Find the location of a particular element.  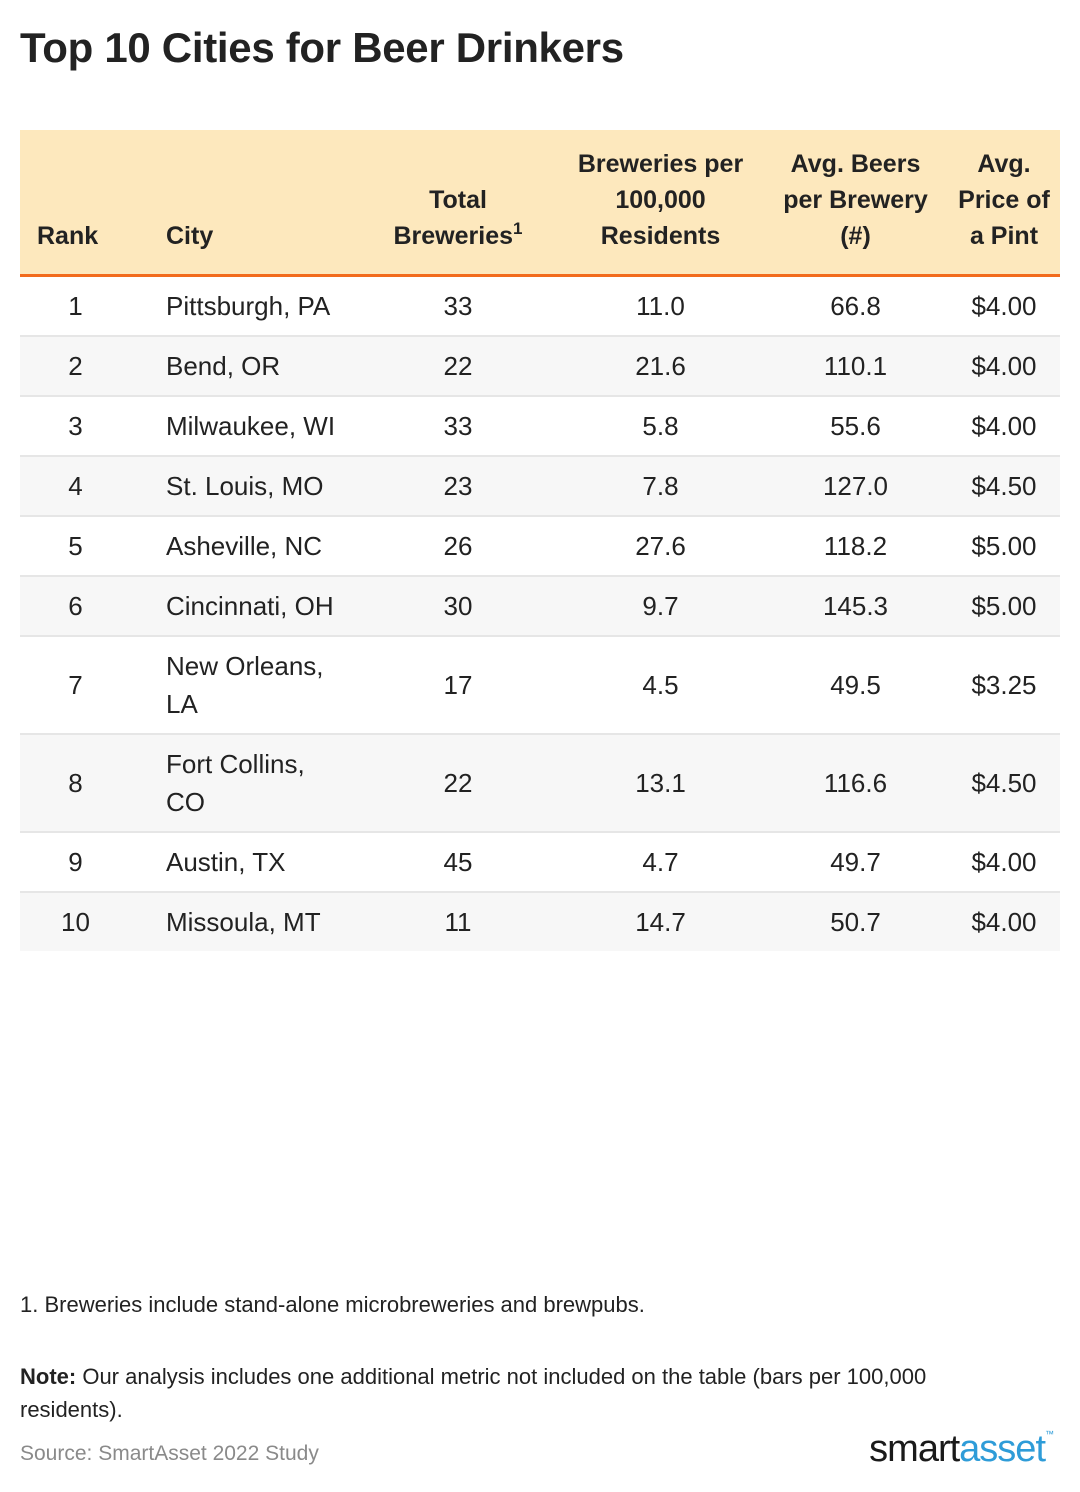

table-row: 4 St. Louis, MO 23 7.8 127.0 $4.50 is located at coordinates (540, 485).